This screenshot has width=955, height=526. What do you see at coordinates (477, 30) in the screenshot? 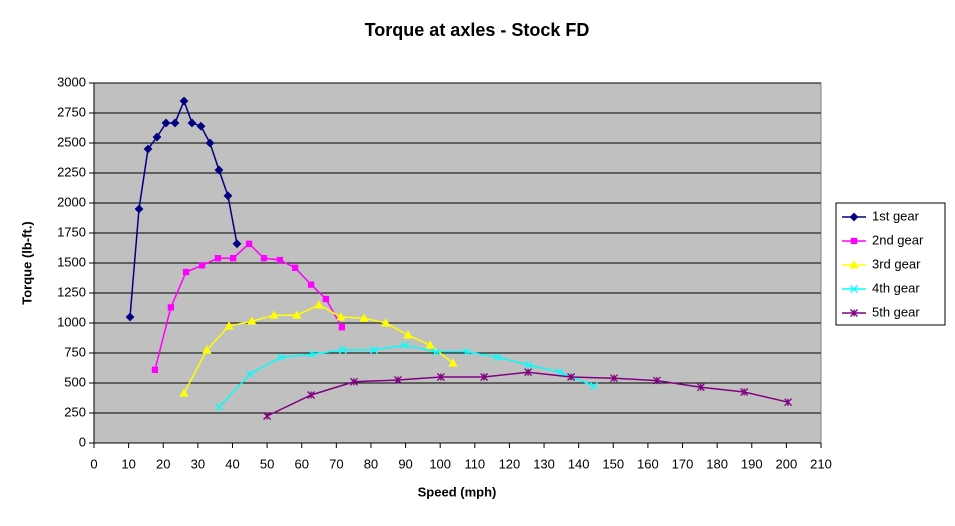
I see `chart-title: Torque at axles - Stock FD` at bounding box center [477, 30].